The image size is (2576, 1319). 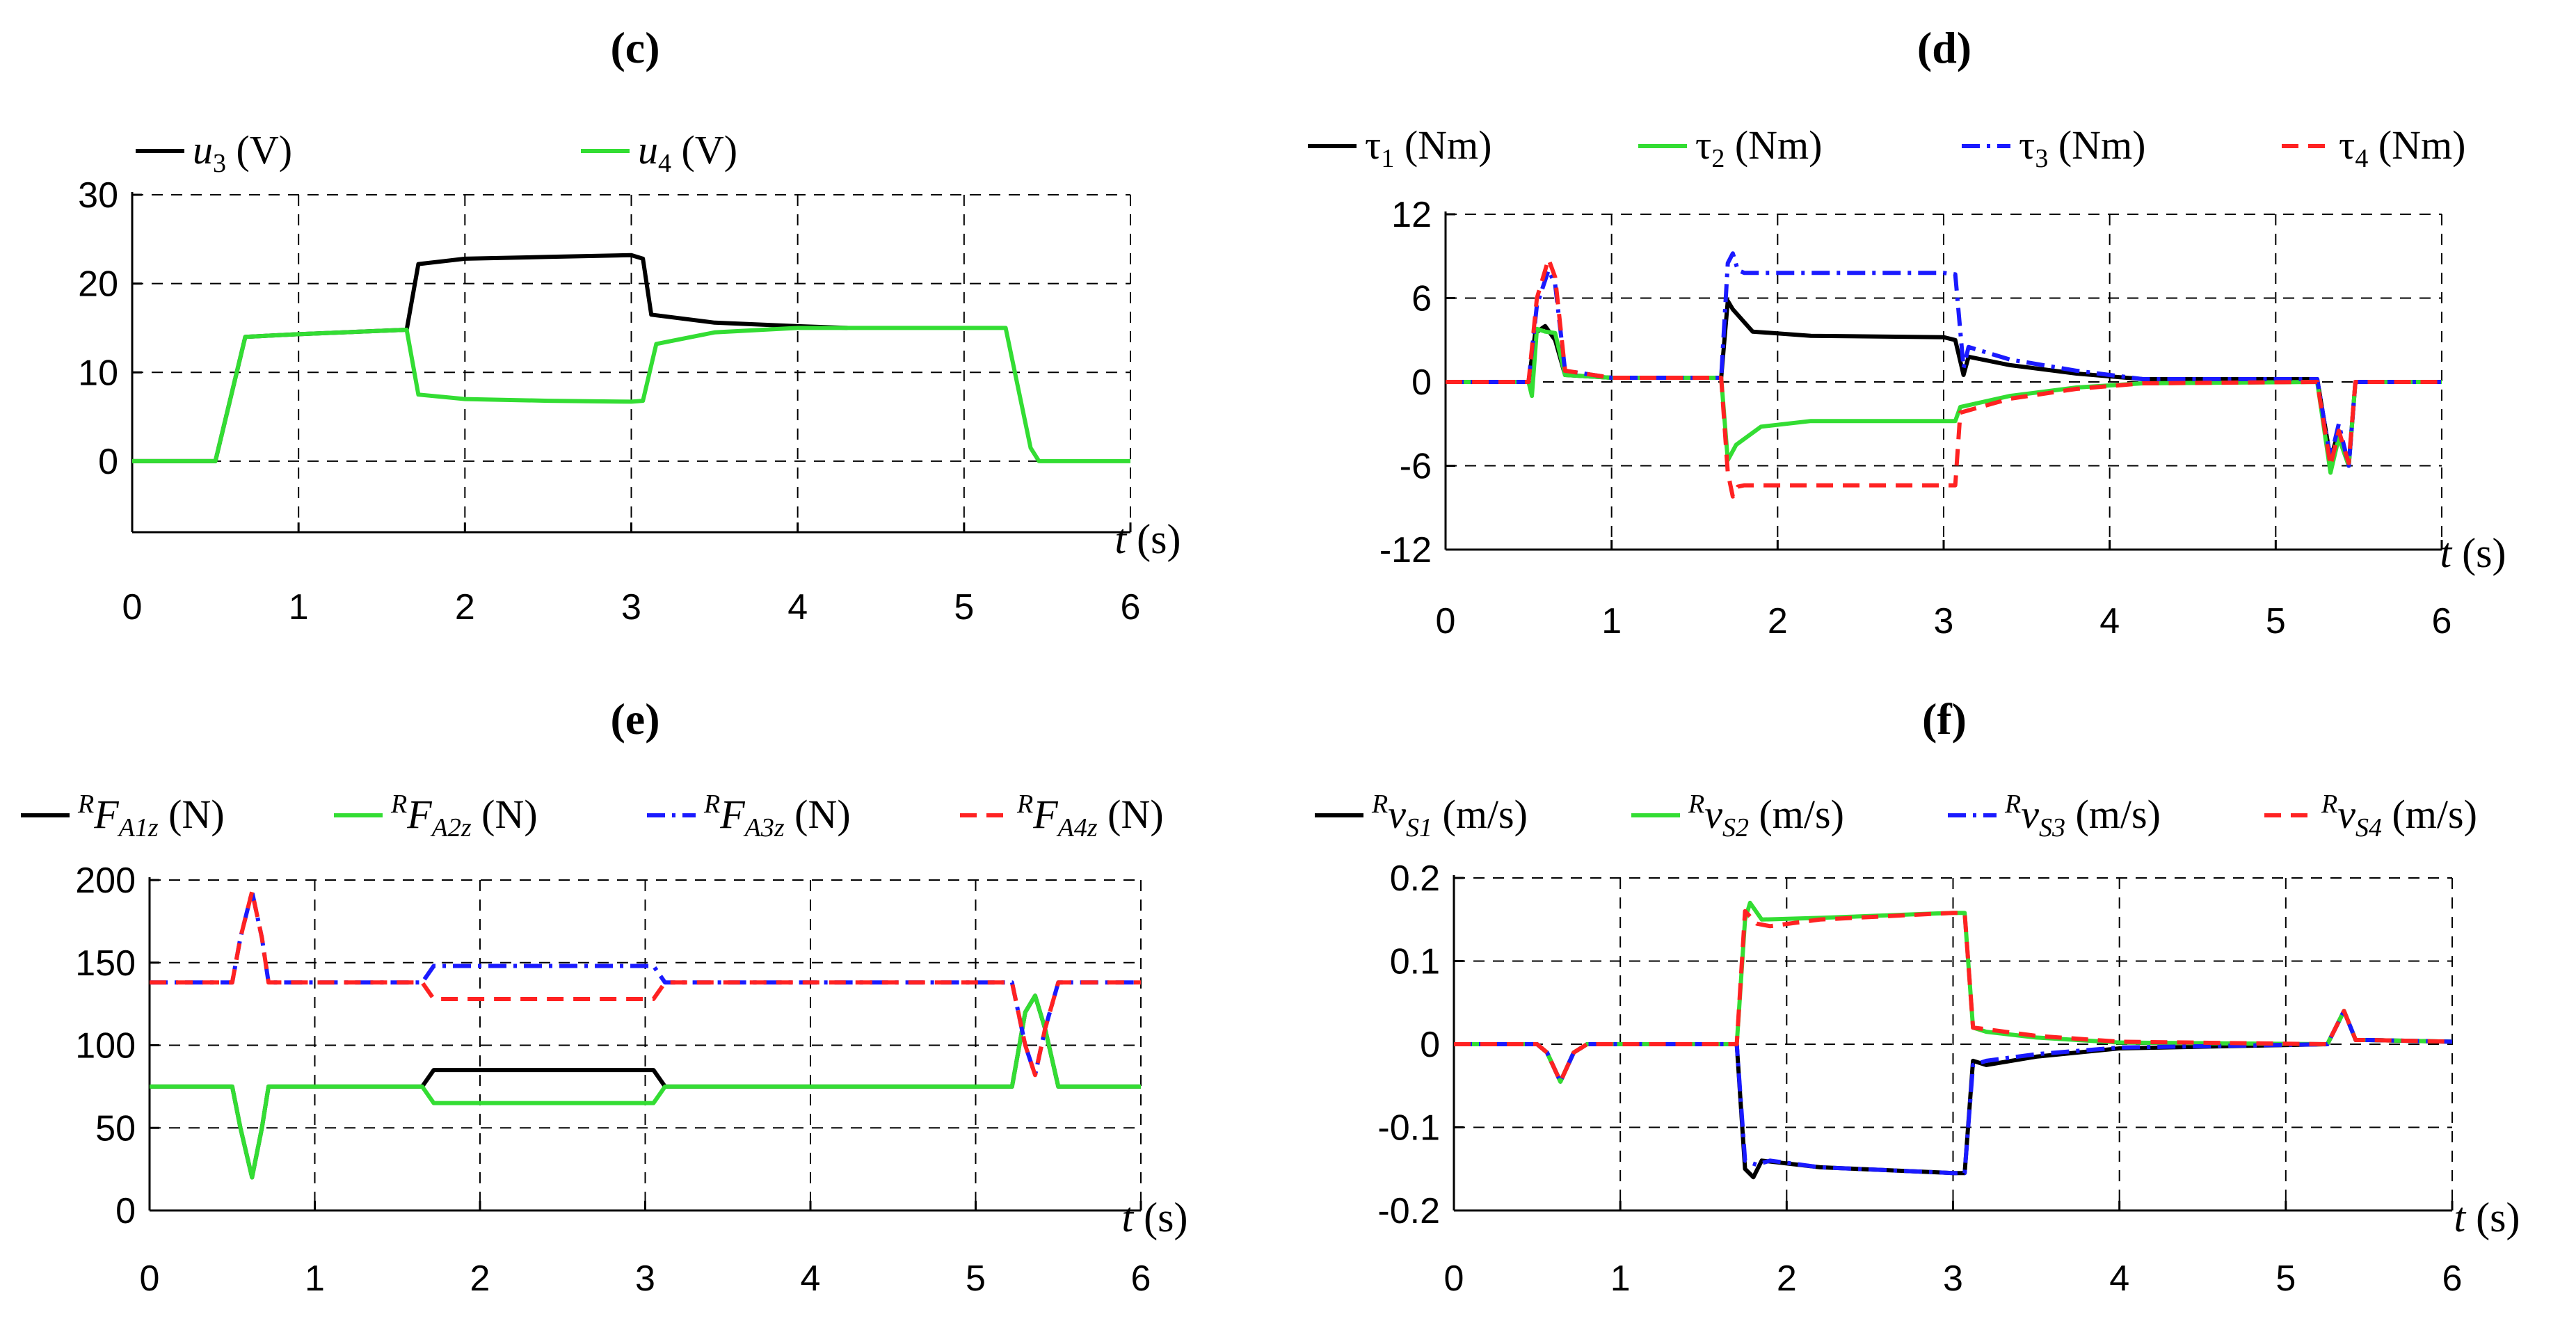 I want to click on legend-label: τ4 (Nm), so click(x=2402, y=147).